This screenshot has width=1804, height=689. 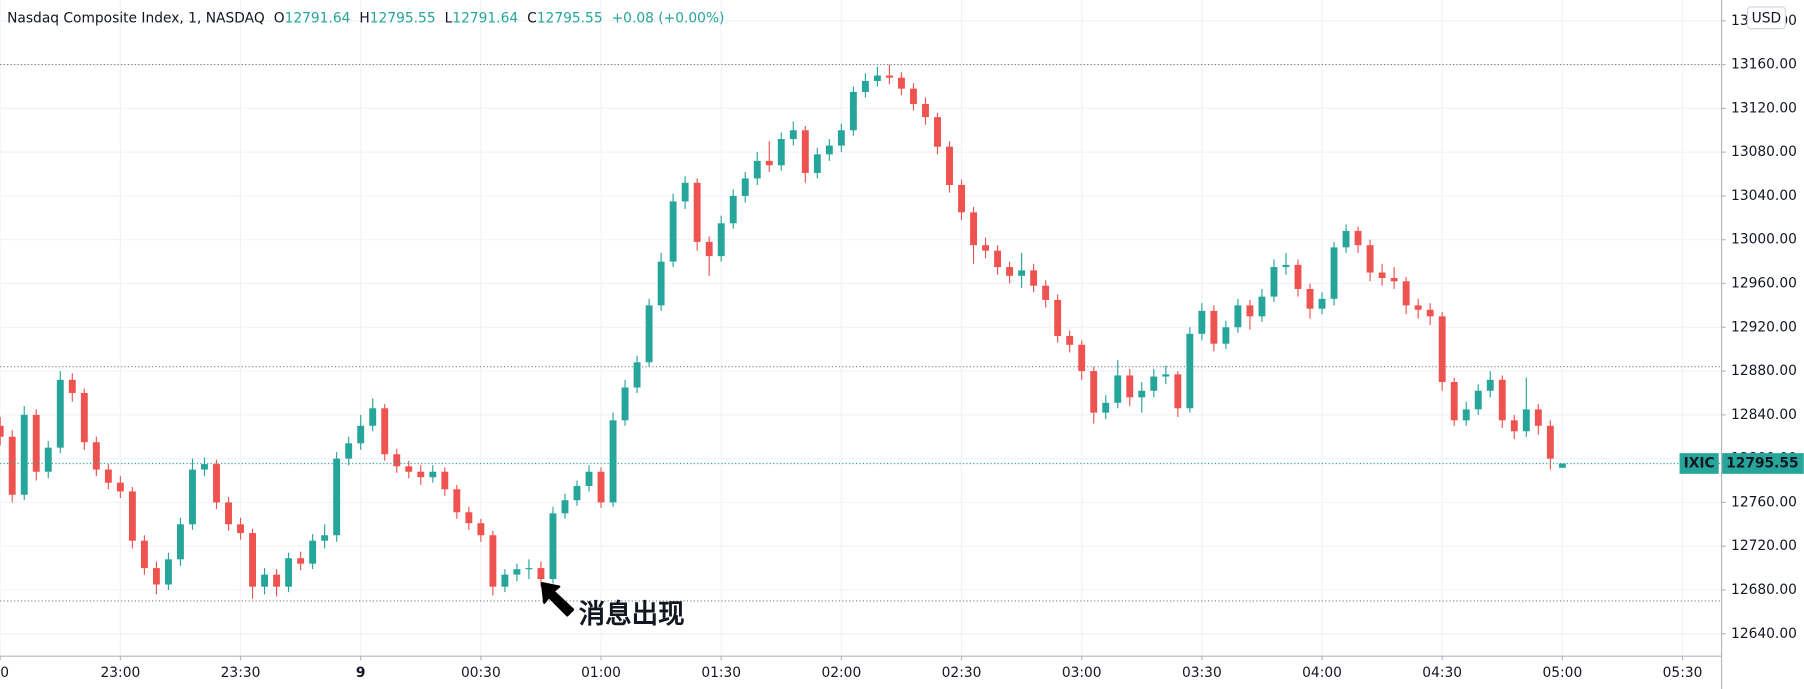 What do you see at coordinates (841, 673) in the screenshot?
I see `x-tick-label: 02:00` at bounding box center [841, 673].